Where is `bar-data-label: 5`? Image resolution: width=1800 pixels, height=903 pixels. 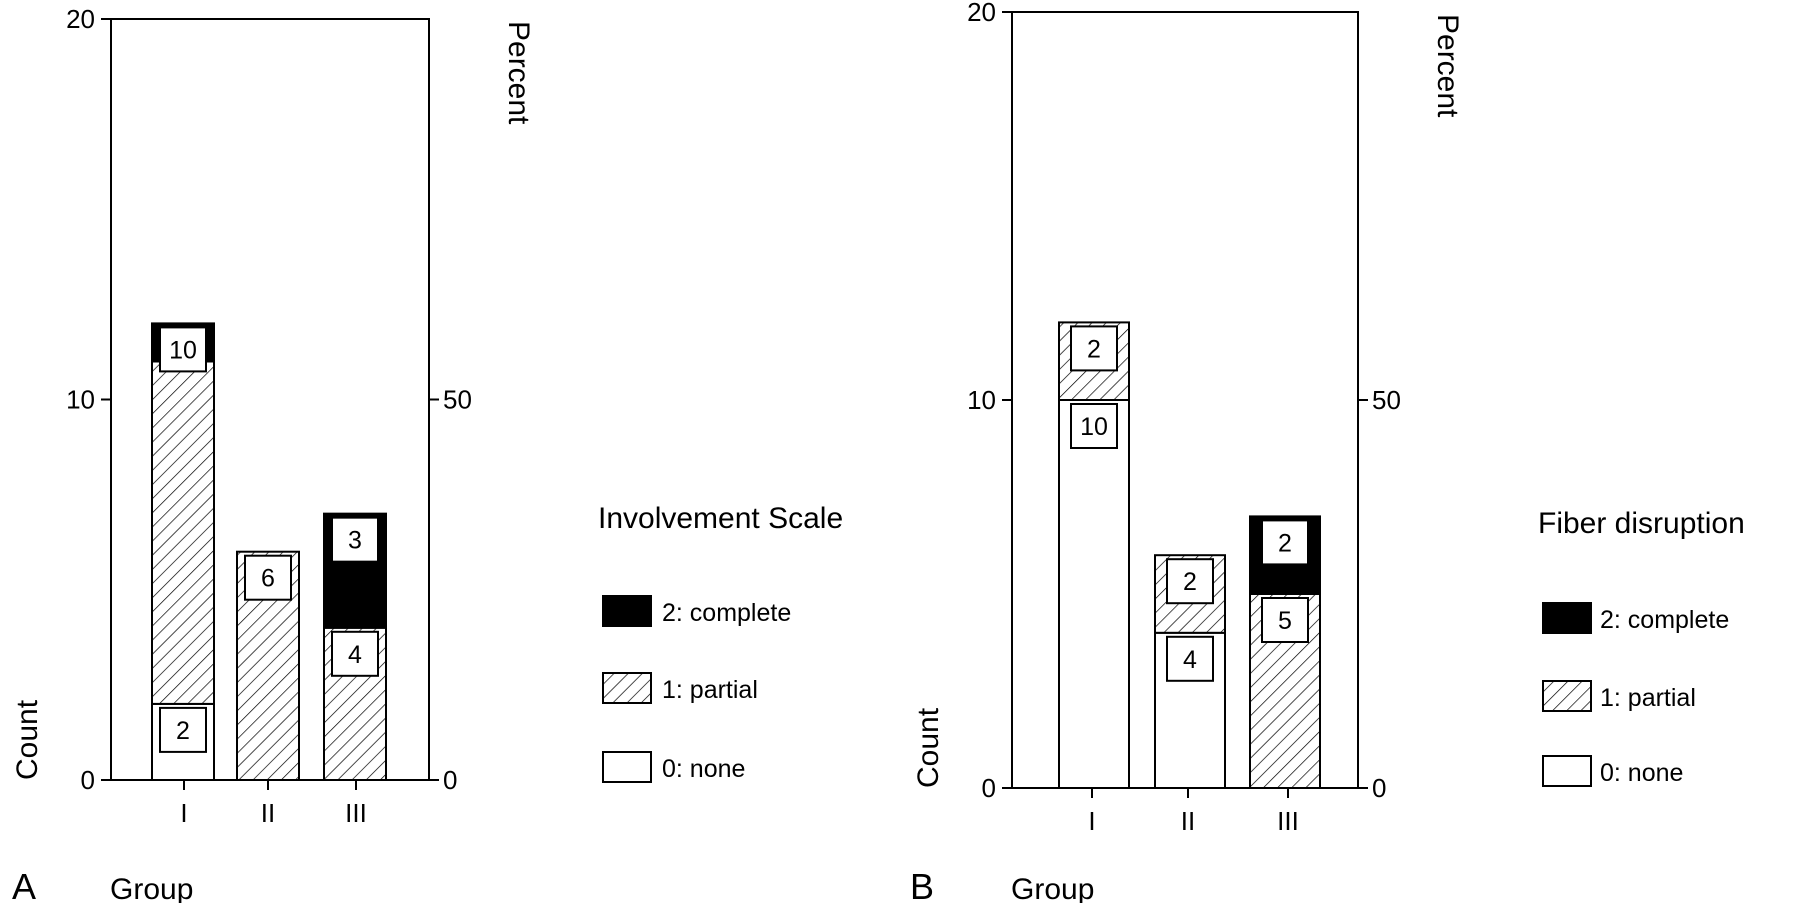
bar-data-label: 5 is located at coordinates (1285, 621).